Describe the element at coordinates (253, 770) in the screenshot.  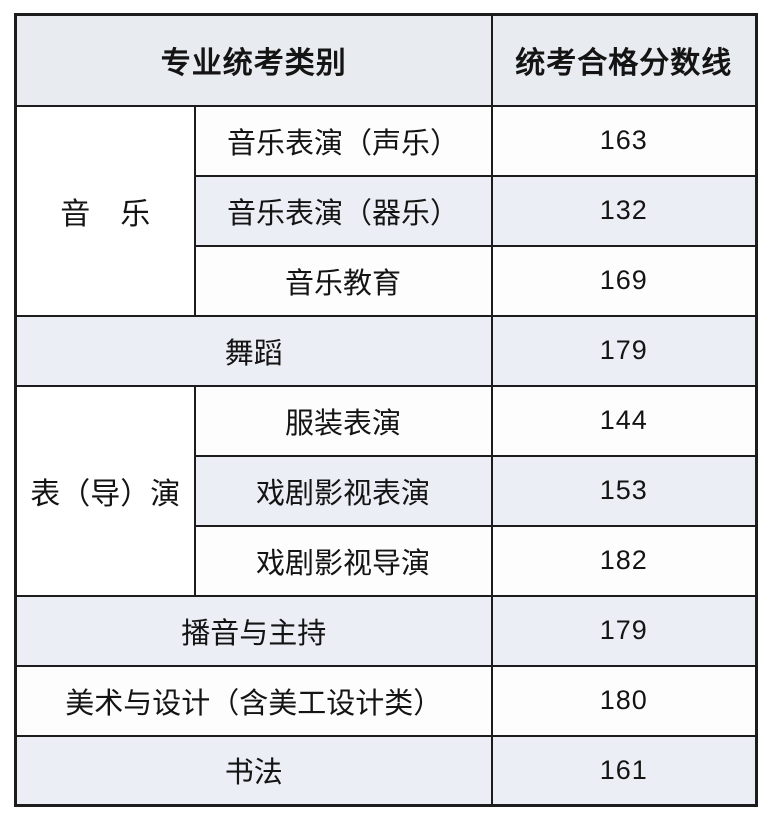
I see `subject-cell-calligraphy: 书法` at that location.